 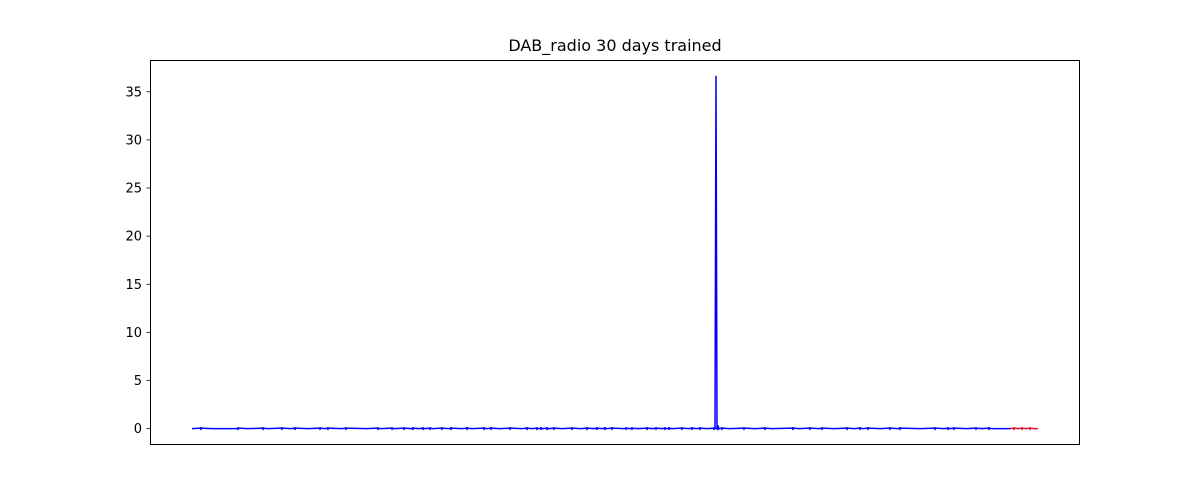 What do you see at coordinates (133, 140) in the screenshot?
I see `y-tick-label: 30` at bounding box center [133, 140].